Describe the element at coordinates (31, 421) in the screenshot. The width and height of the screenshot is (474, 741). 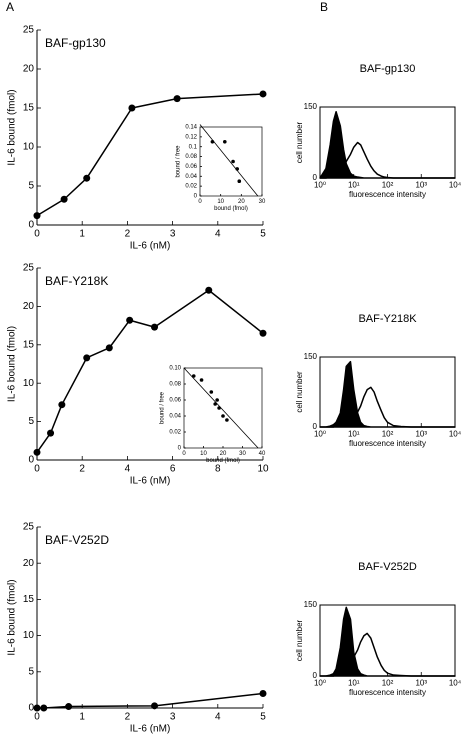
I see `y-tick-label: 5` at that location.